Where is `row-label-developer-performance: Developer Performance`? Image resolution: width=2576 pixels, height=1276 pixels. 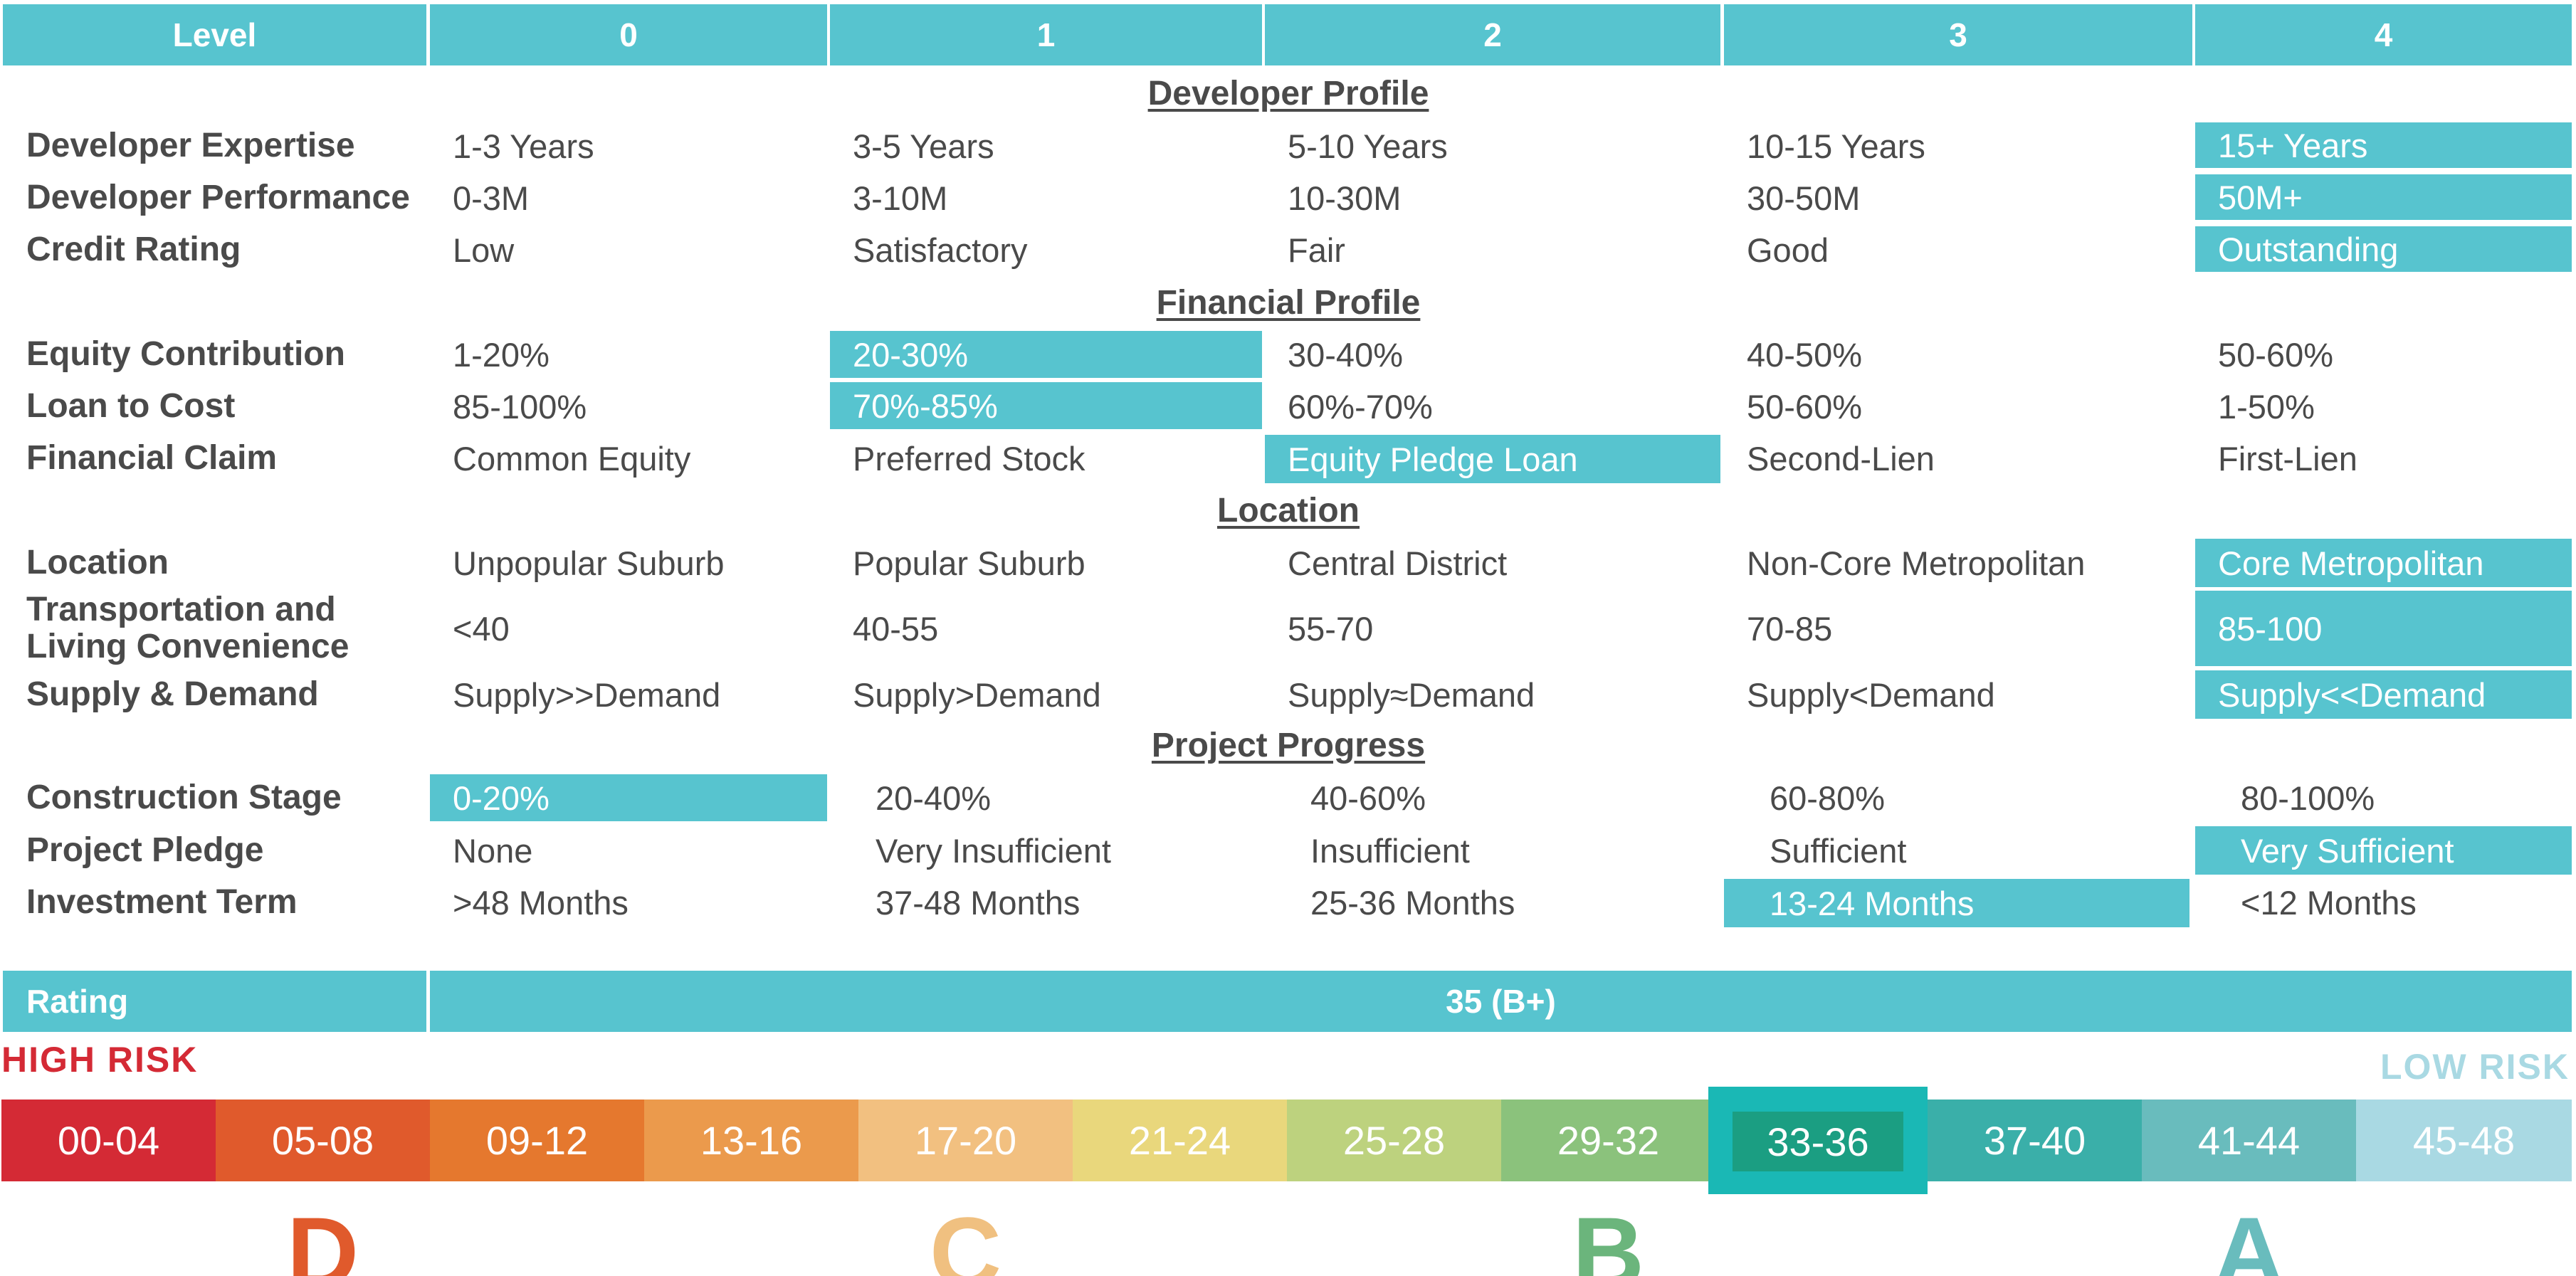
row-label-developer-performance: Developer Performance is located at coordinates (218, 198).